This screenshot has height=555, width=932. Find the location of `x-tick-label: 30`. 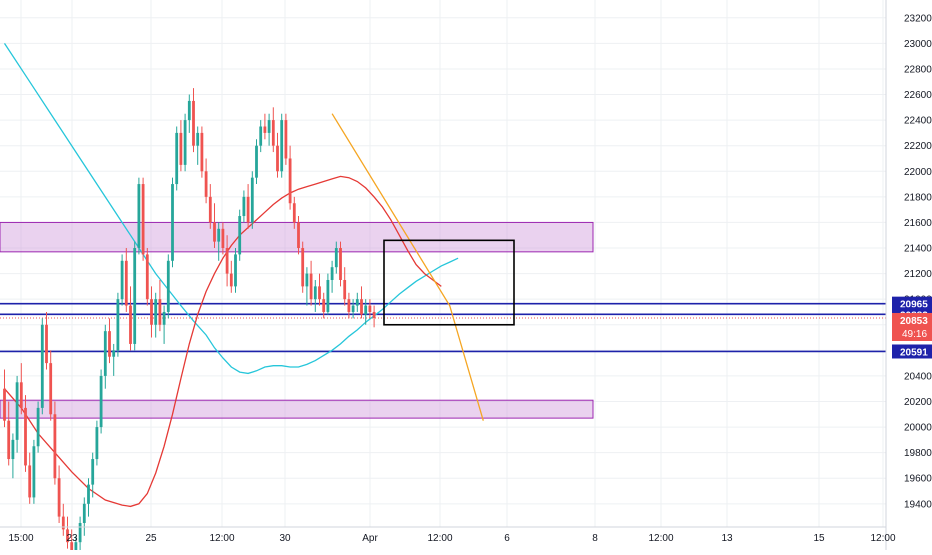

x-tick-label: 30 is located at coordinates (285, 538).